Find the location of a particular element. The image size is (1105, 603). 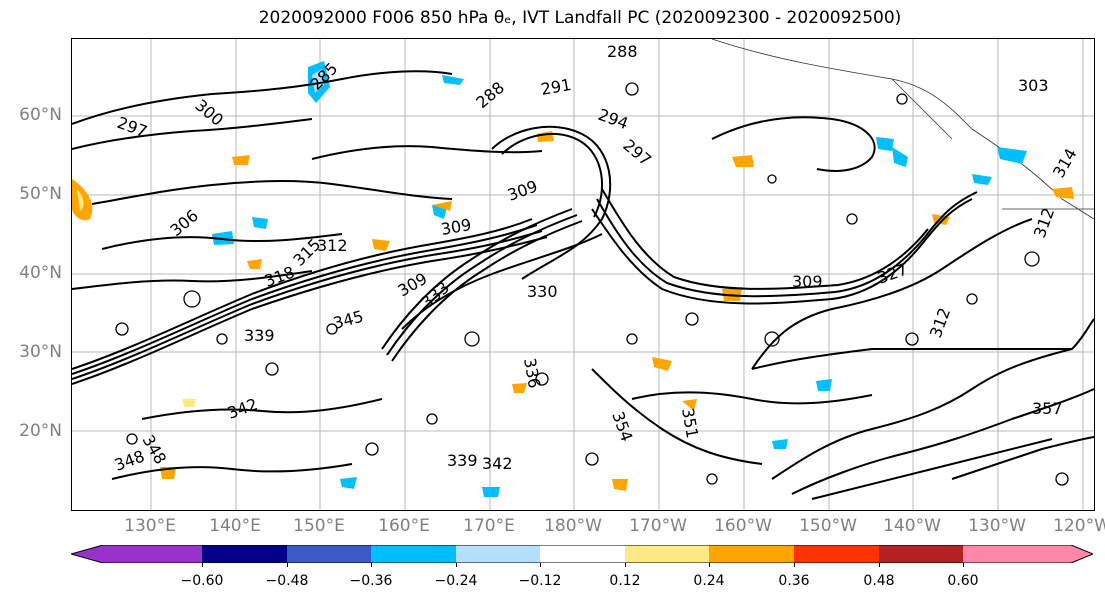

contour-label: 306 is located at coordinates (184, 223).